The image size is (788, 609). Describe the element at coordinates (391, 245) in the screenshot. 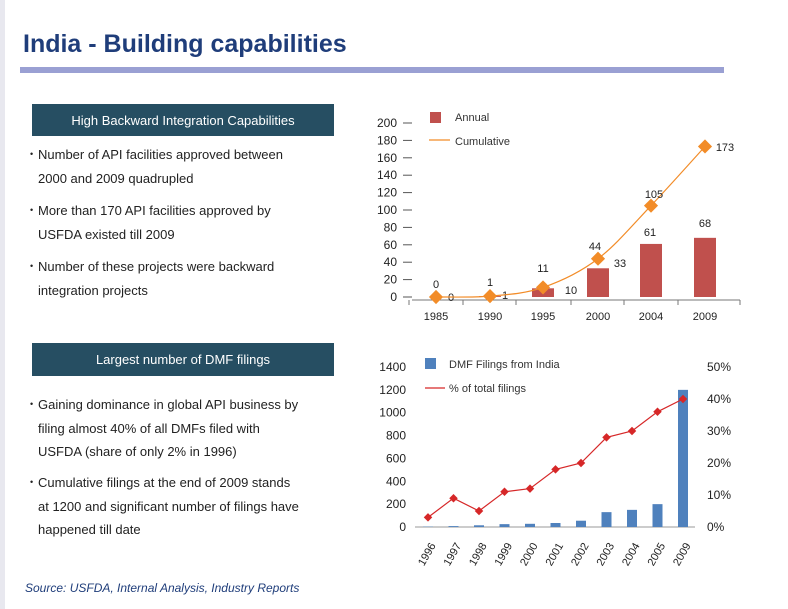

I see `y-tick-label: 60` at that location.